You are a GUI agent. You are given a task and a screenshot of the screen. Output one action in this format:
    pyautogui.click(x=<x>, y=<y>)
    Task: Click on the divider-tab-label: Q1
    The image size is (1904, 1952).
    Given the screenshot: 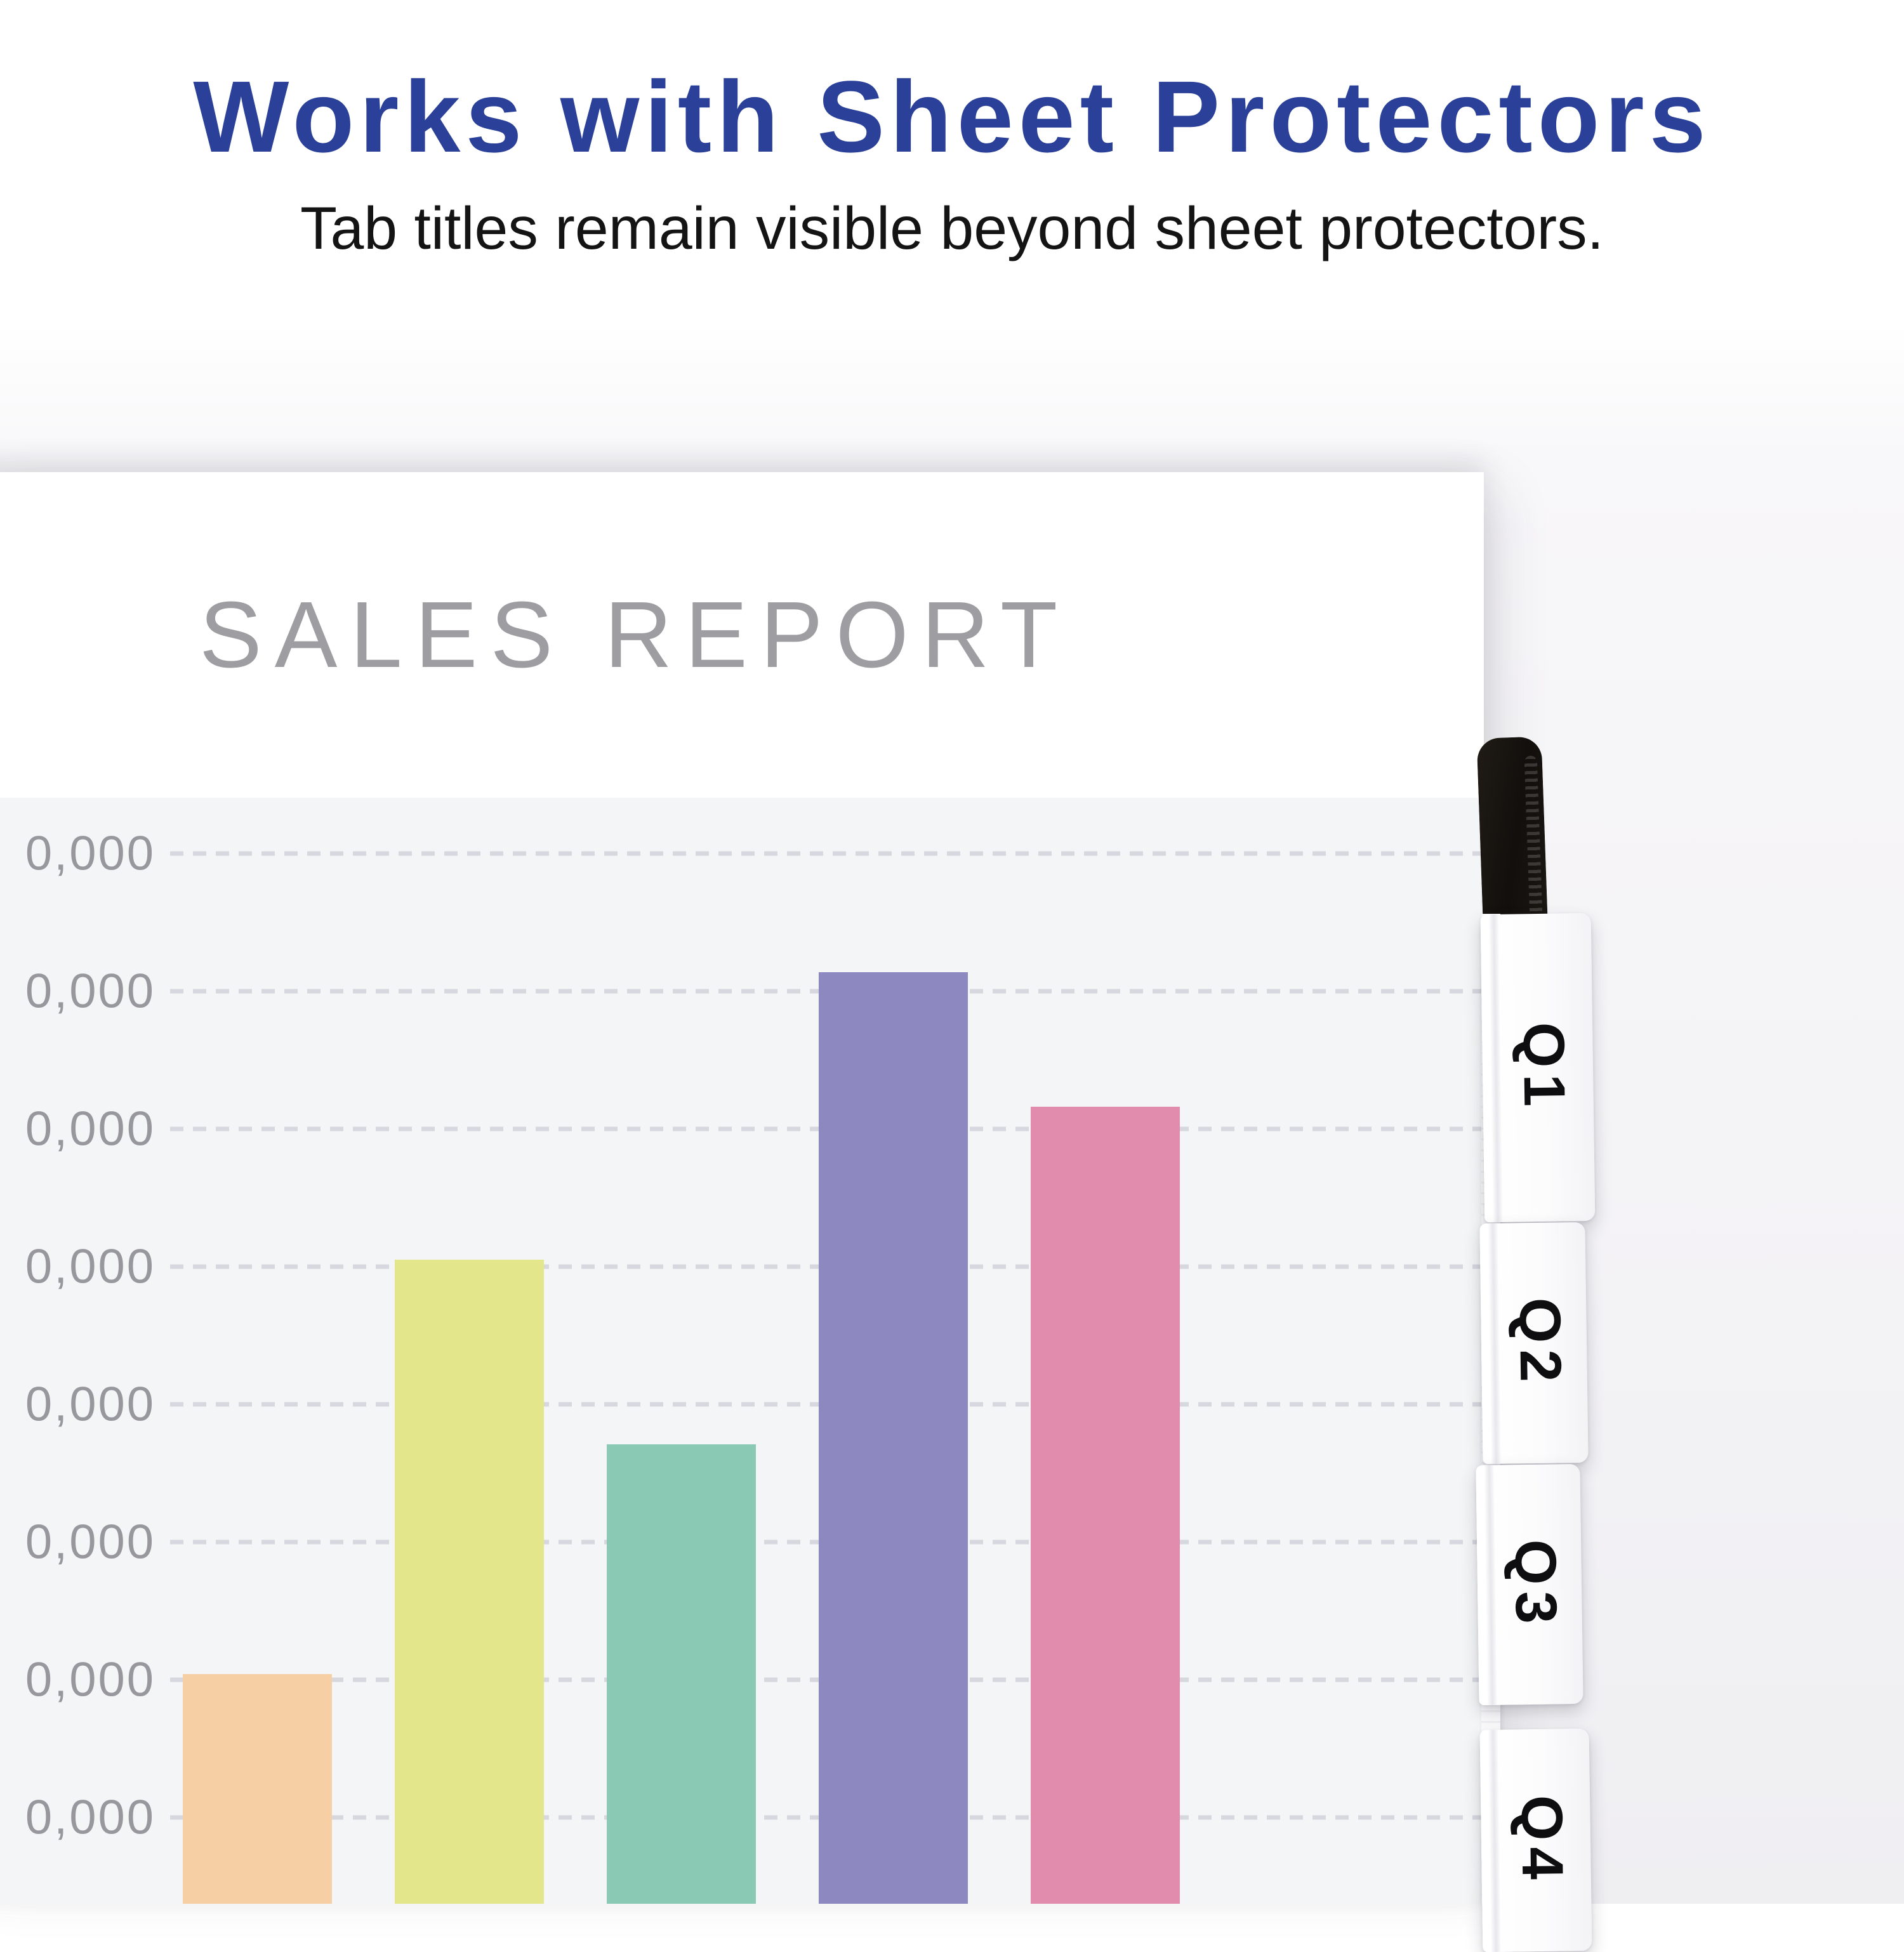 What is the action you would take?
    pyautogui.click(x=1544, y=1068)
    